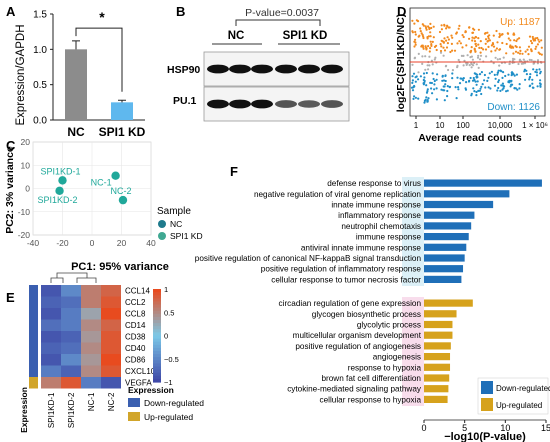 The height and width of the screenshot is (442, 550). I want to click on b-band, so click(218, 104).